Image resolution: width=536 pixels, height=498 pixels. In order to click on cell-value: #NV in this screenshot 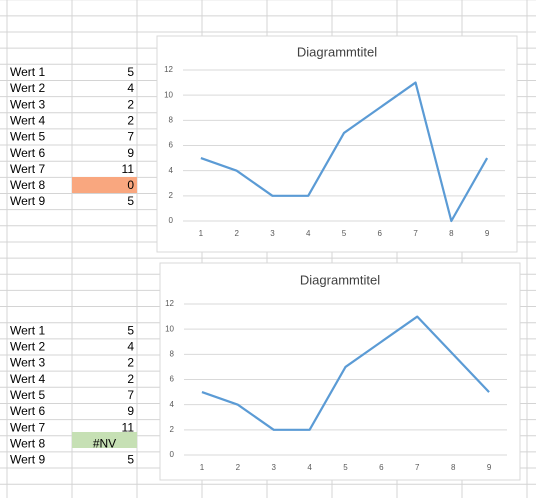, I will do `click(104, 443)`.